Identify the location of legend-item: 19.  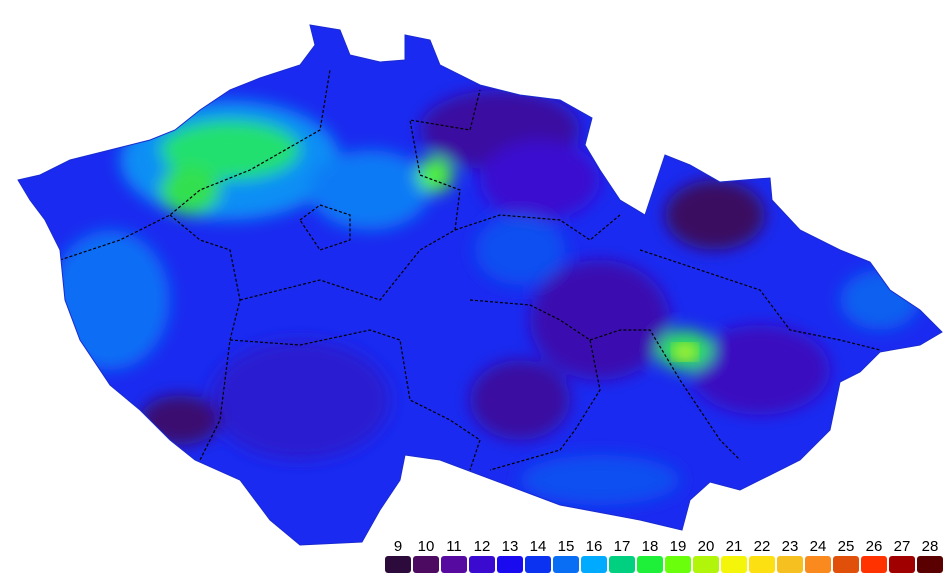
(678, 555).